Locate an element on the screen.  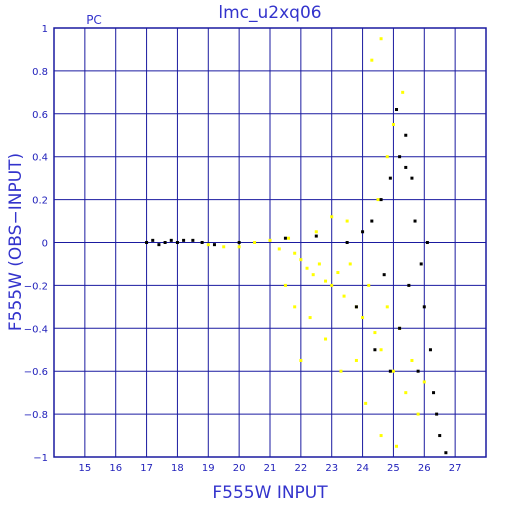
y-tick-label: 0.8 is located at coordinates (40, 72).